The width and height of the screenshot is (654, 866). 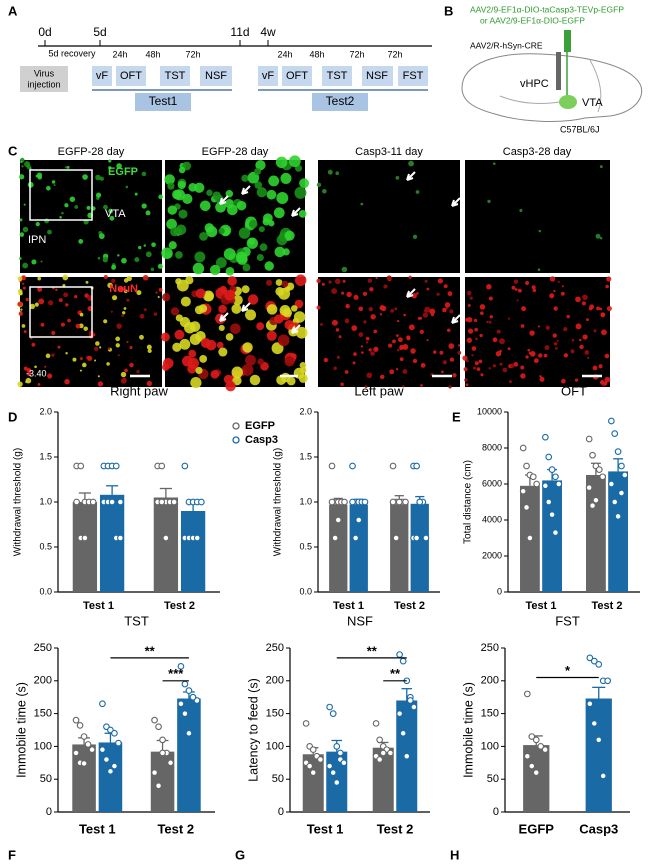 I want to click on column-label: Casp3-11 day, so click(x=389, y=152).